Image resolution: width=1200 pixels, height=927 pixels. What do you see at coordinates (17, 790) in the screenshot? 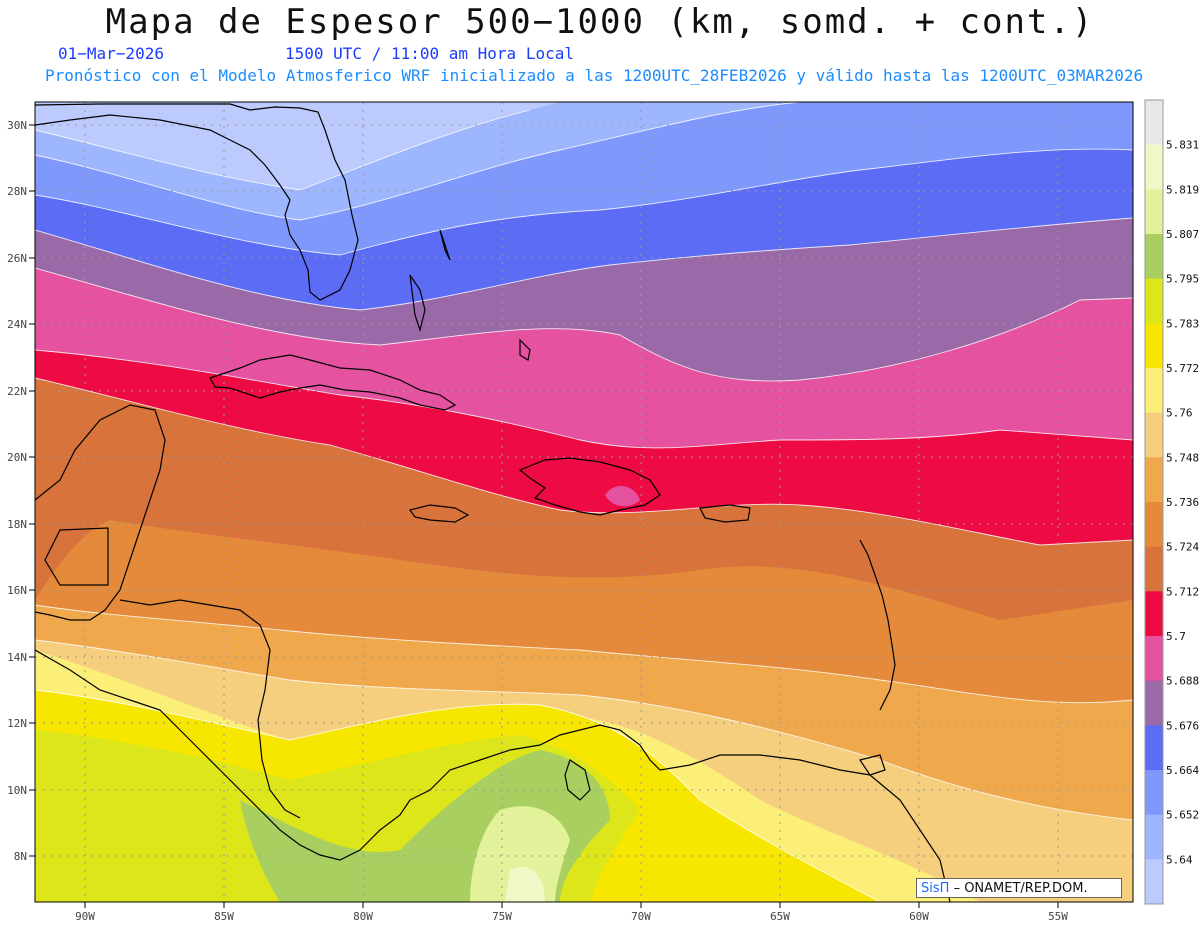
I see `lat-label: 10N` at bounding box center [17, 790].